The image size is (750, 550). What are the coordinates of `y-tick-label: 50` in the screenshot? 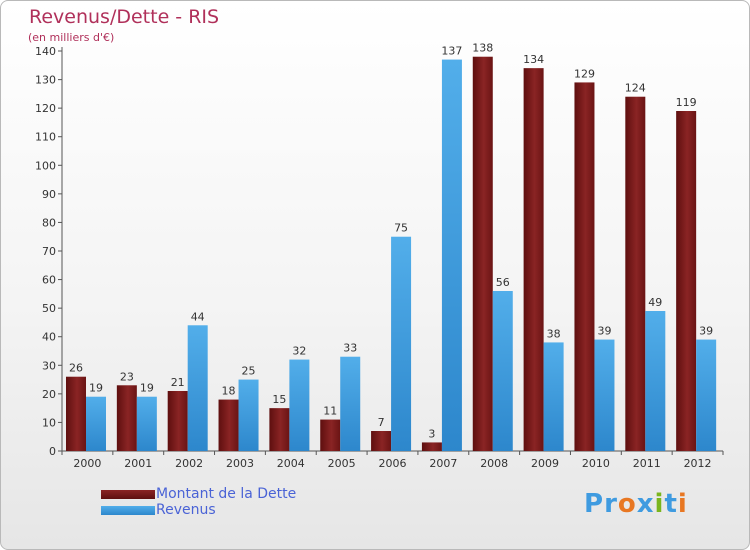 It's located at (49, 308).